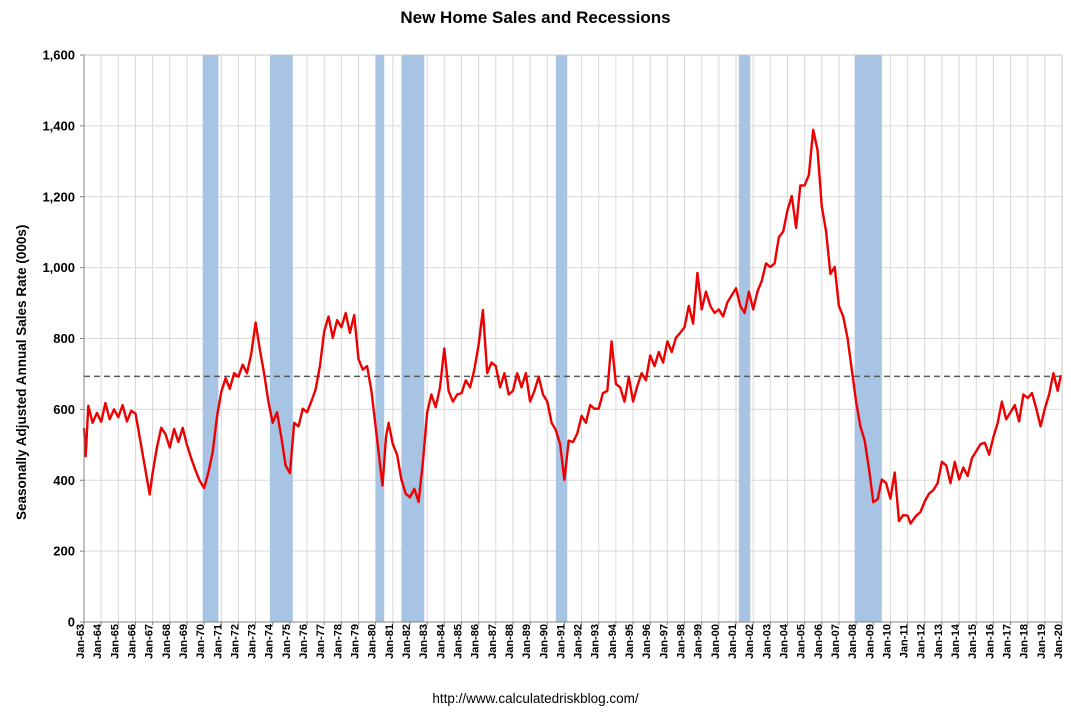  What do you see at coordinates (58, 267) in the screenshot?
I see `y-tick-label: 1,000` at bounding box center [58, 267].